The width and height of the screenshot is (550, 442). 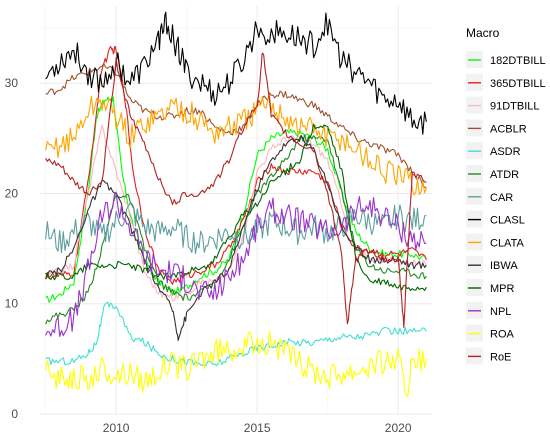 What do you see at coordinates (507, 243) in the screenshot?
I see `legend-label: CLATA` at bounding box center [507, 243].